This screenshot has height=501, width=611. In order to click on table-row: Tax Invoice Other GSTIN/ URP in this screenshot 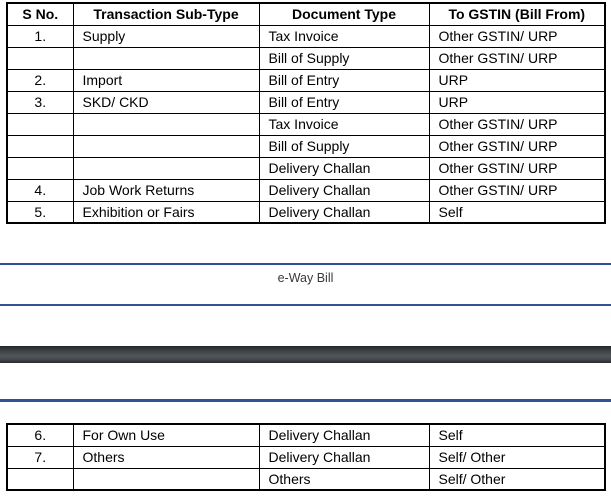, I will do `click(306, 124)`.